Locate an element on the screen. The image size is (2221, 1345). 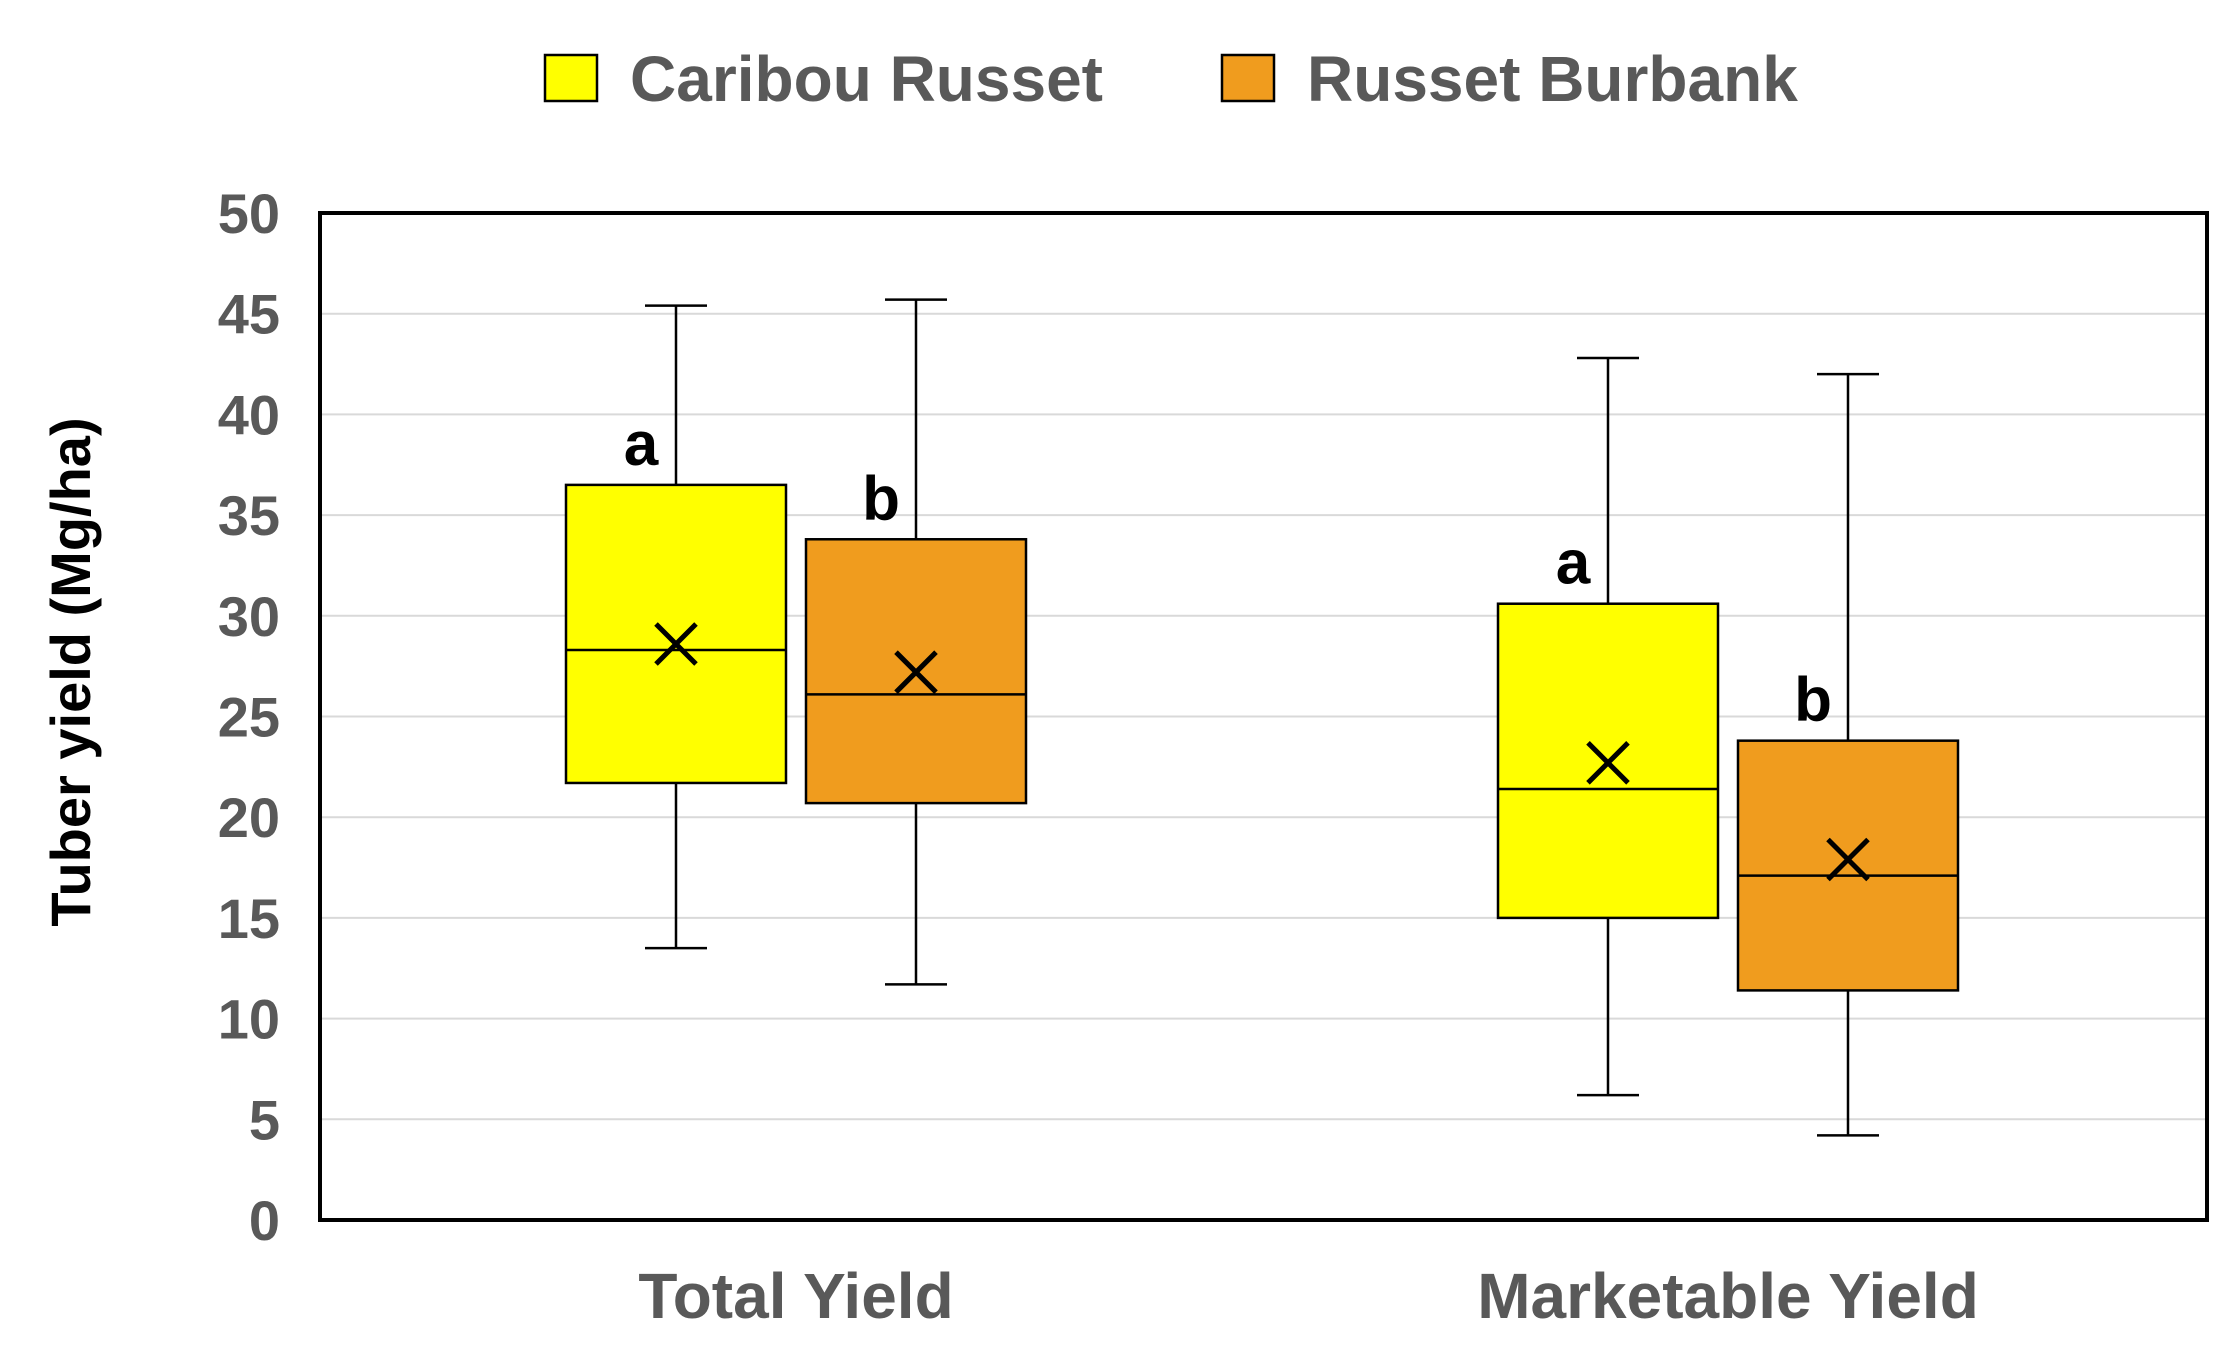
y-axis-label: Tuber yield (Mg/ha) is located at coordinates (70, 671).